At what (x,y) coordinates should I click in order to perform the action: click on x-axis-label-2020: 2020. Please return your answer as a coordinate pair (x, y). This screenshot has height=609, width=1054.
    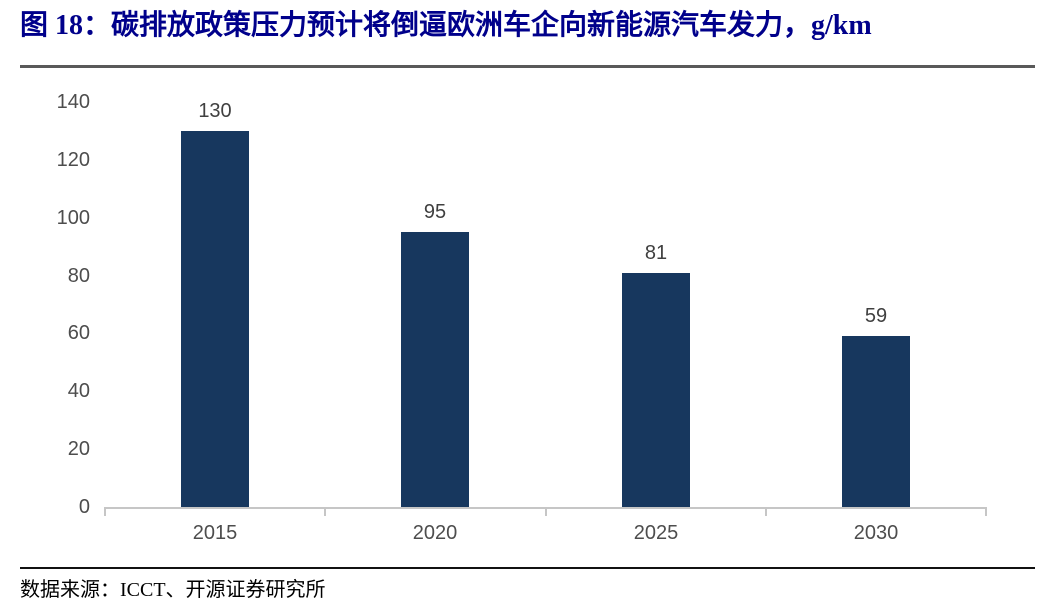
    Looking at the image, I should click on (435, 533).